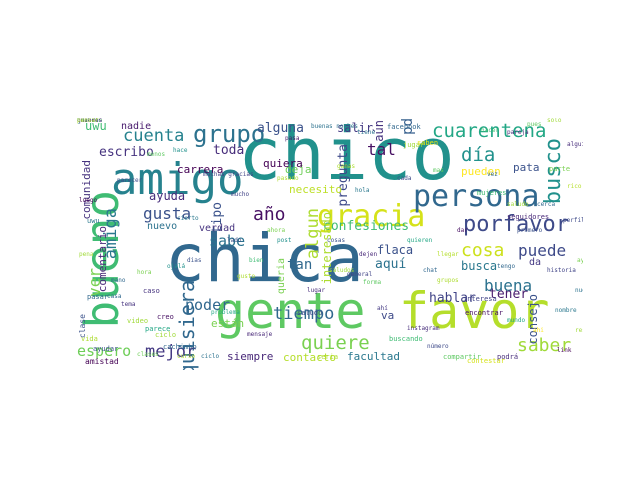  What do you see at coordinates (574, 186) in the screenshot?
I see `cloud-word: rico` at bounding box center [574, 186].